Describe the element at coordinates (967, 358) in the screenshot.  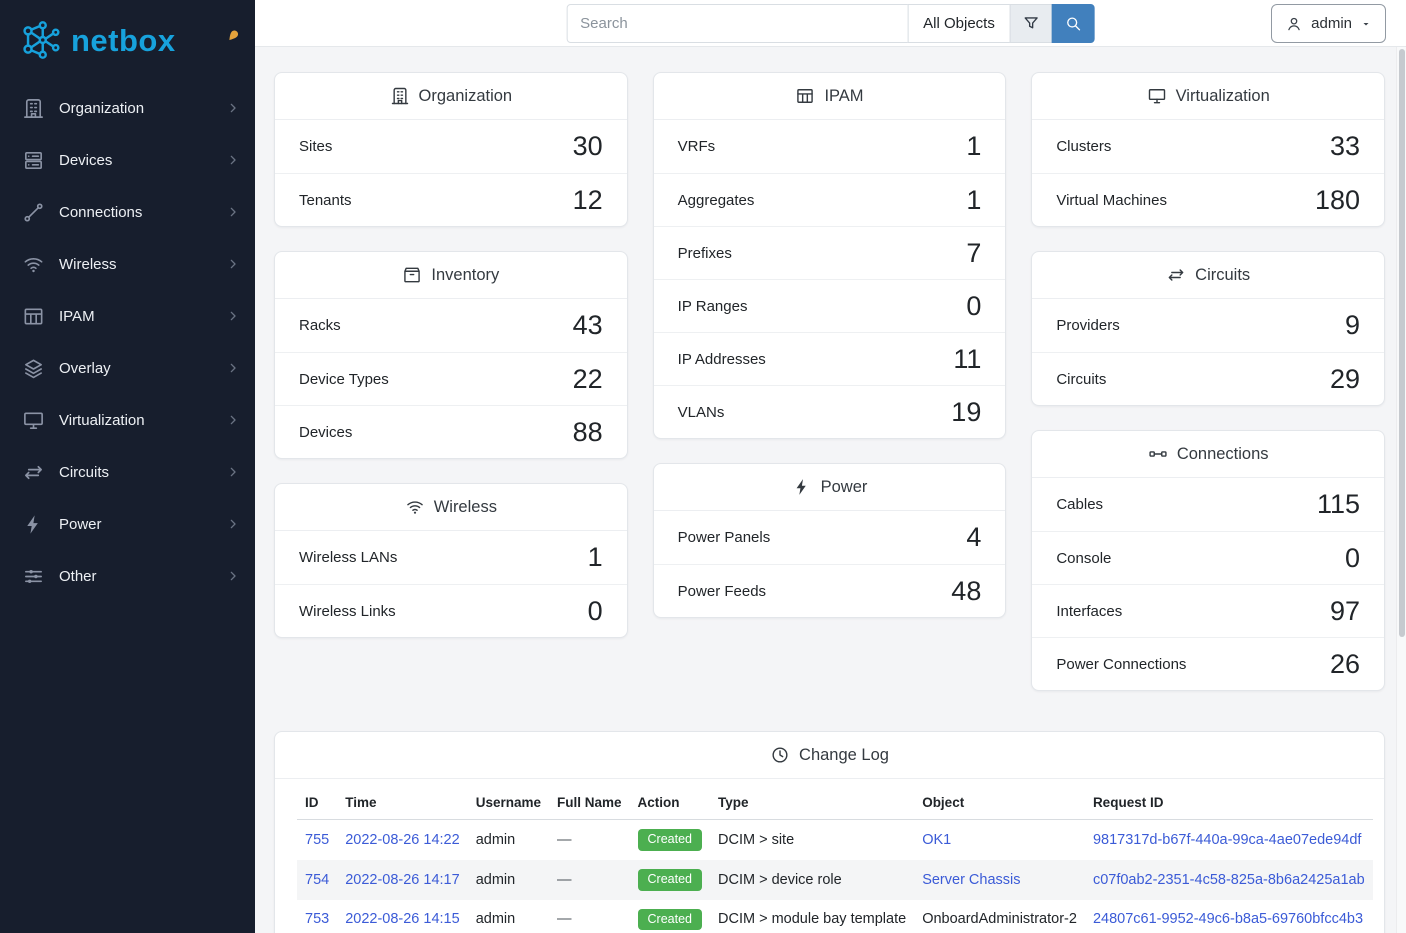
I see `stat-value: 11` at that location.